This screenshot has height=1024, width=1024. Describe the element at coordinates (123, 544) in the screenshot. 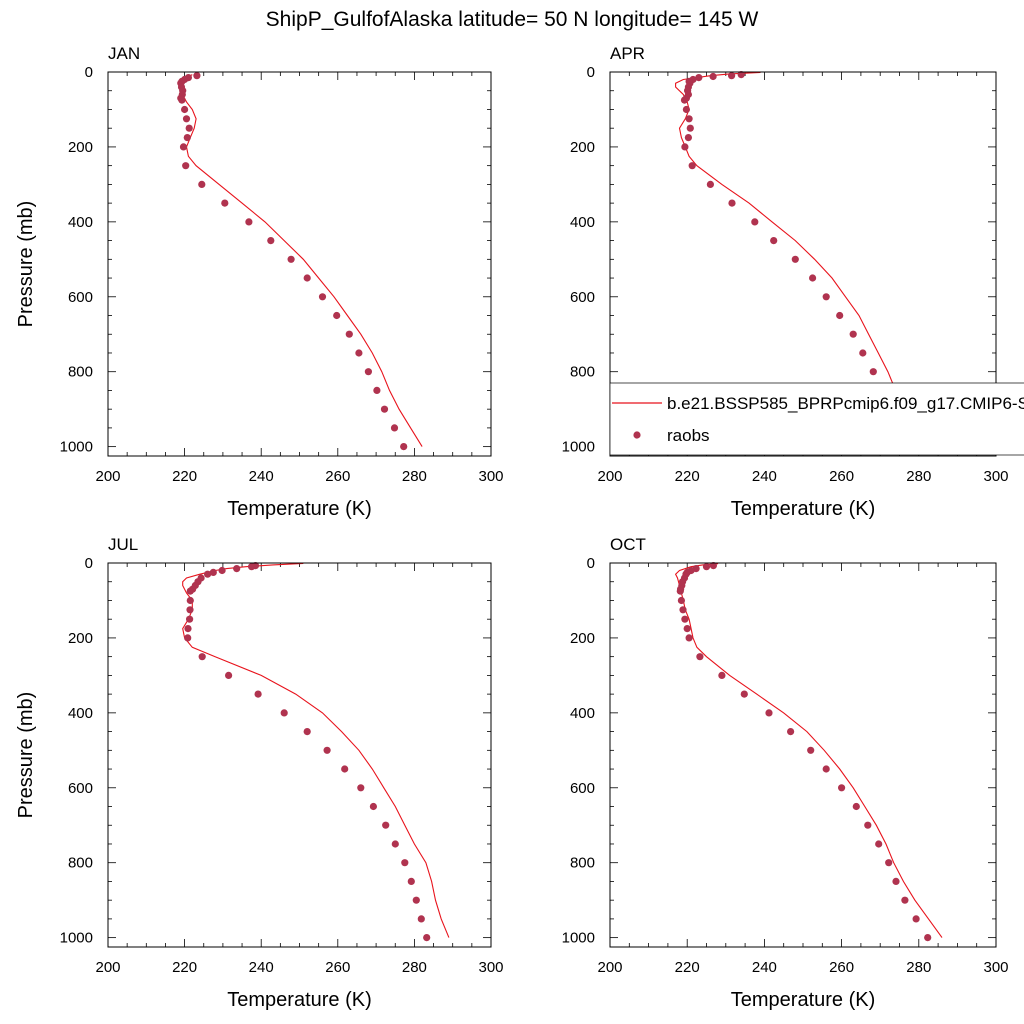

I see `panel-label: JUL` at that location.